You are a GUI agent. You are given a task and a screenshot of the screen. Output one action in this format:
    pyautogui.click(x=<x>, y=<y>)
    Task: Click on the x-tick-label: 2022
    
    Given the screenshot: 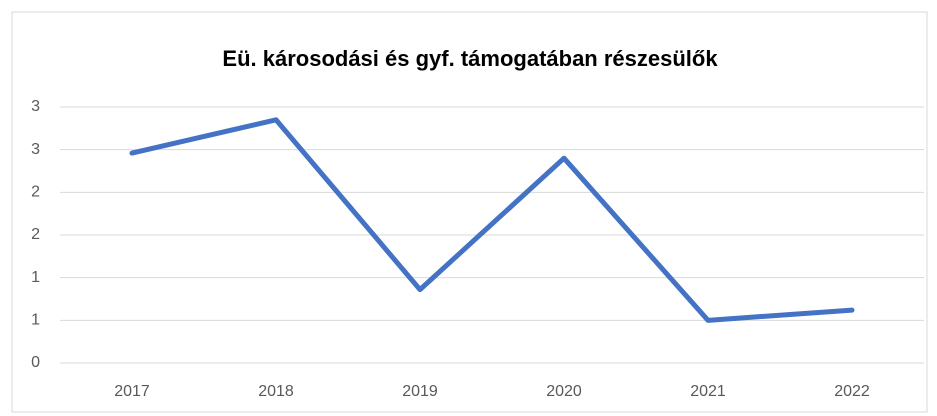 What is the action you would take?
    pyautogui.click(x=852, y=391)
    